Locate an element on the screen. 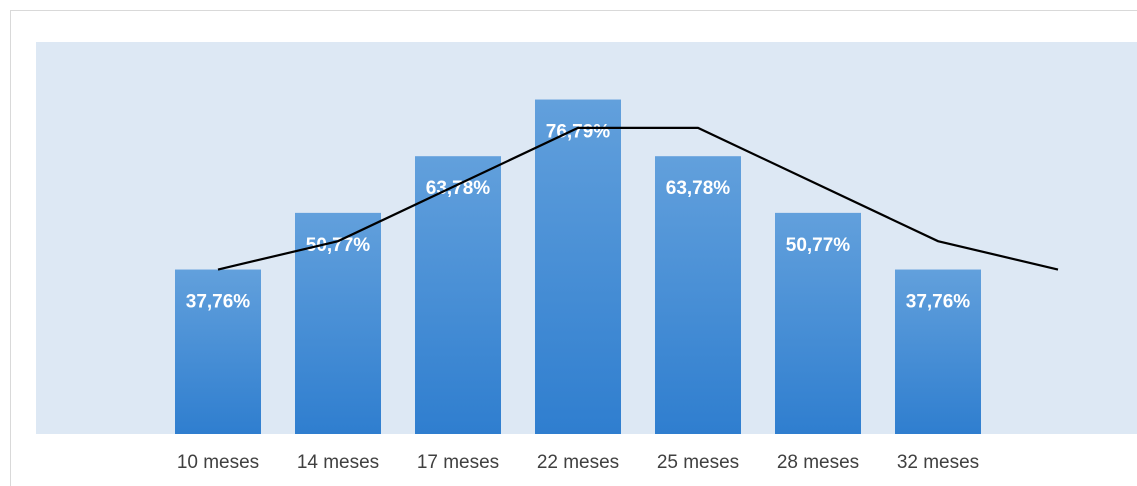  x-tick-label: 28 meses is located at coordinates (818, 462).